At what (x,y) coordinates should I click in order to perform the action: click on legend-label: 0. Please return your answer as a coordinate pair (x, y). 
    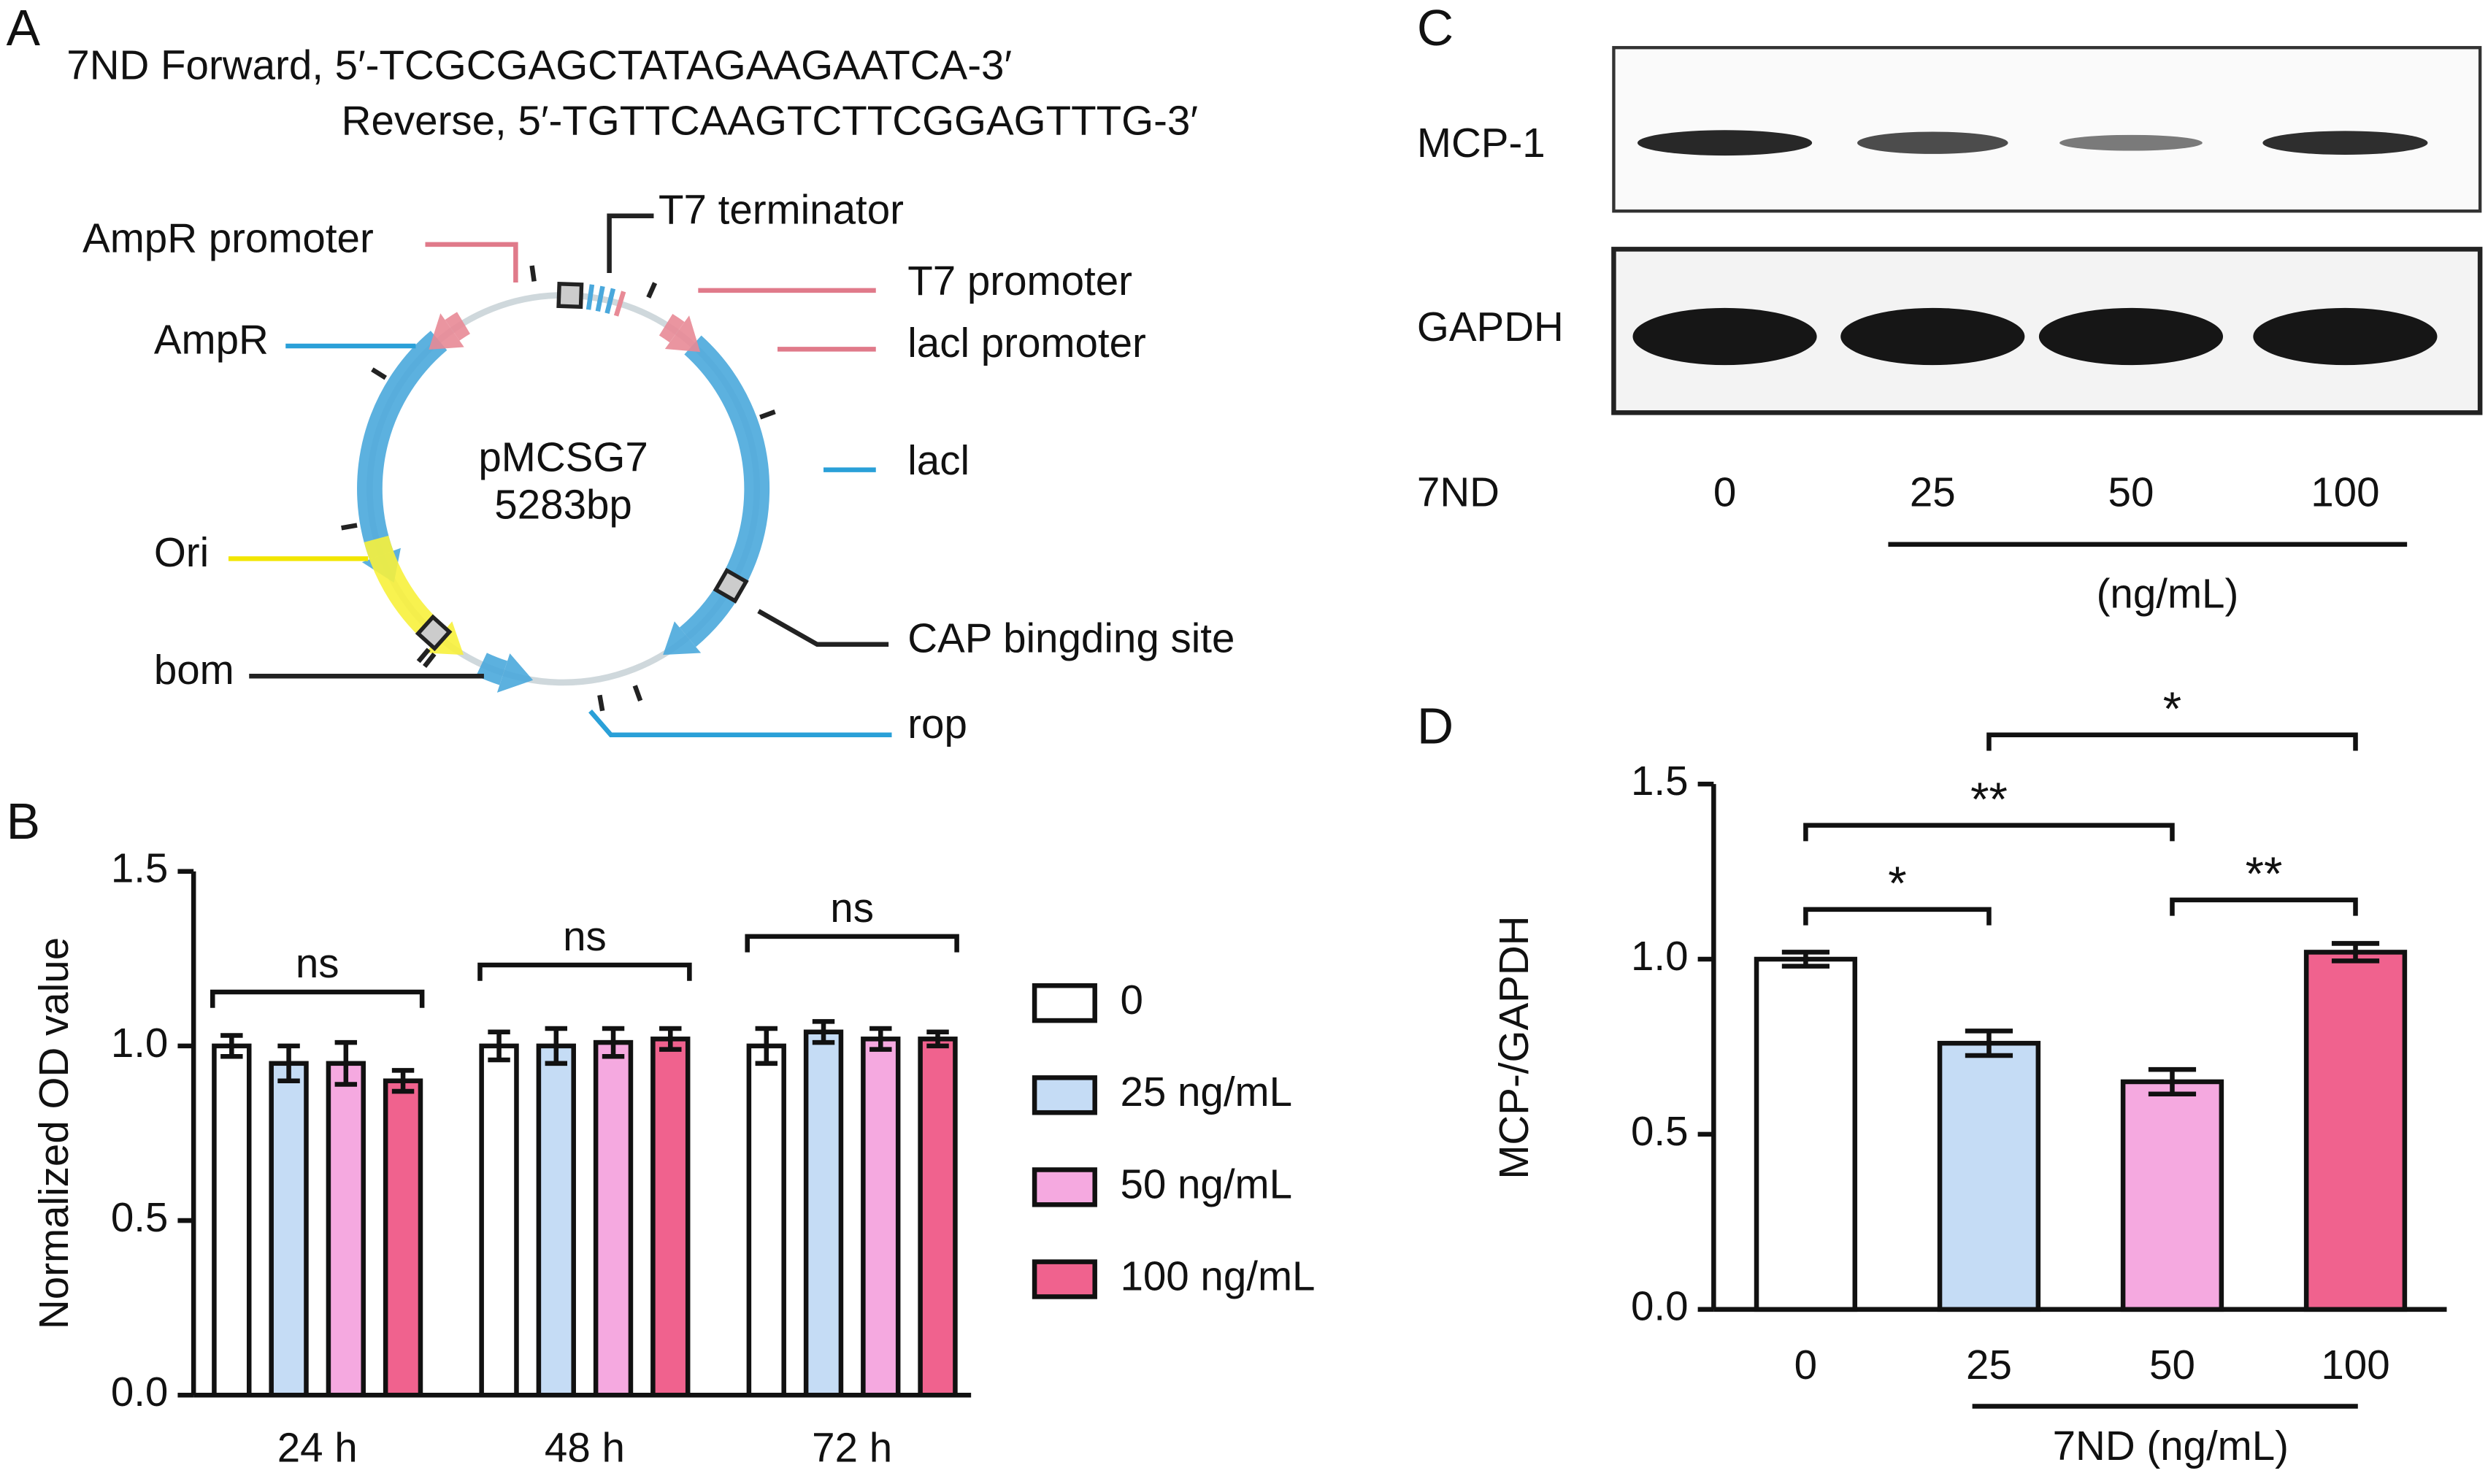
    Looking at the image, I should click on (1131, 1000).